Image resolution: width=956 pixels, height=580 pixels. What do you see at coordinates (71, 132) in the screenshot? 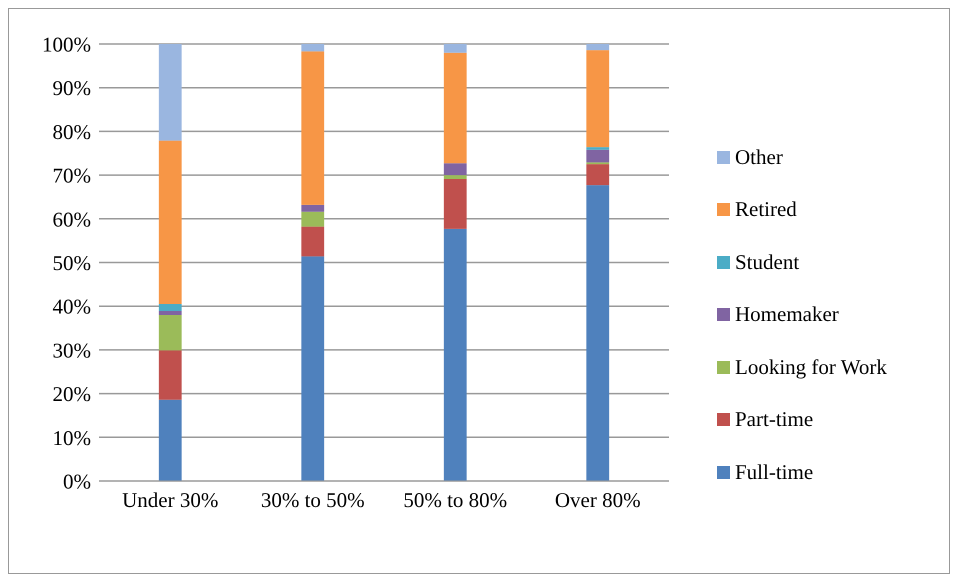
I see `y-tick-label: 80%` at bounding box center [71, 132].